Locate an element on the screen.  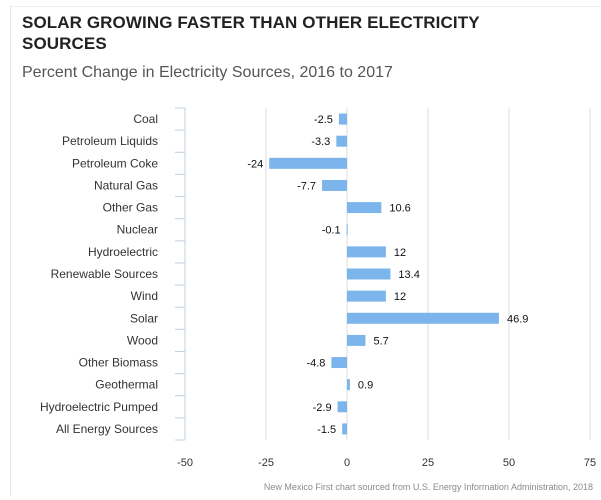
category-label: Other Gas is located at coordinates (130, 208).